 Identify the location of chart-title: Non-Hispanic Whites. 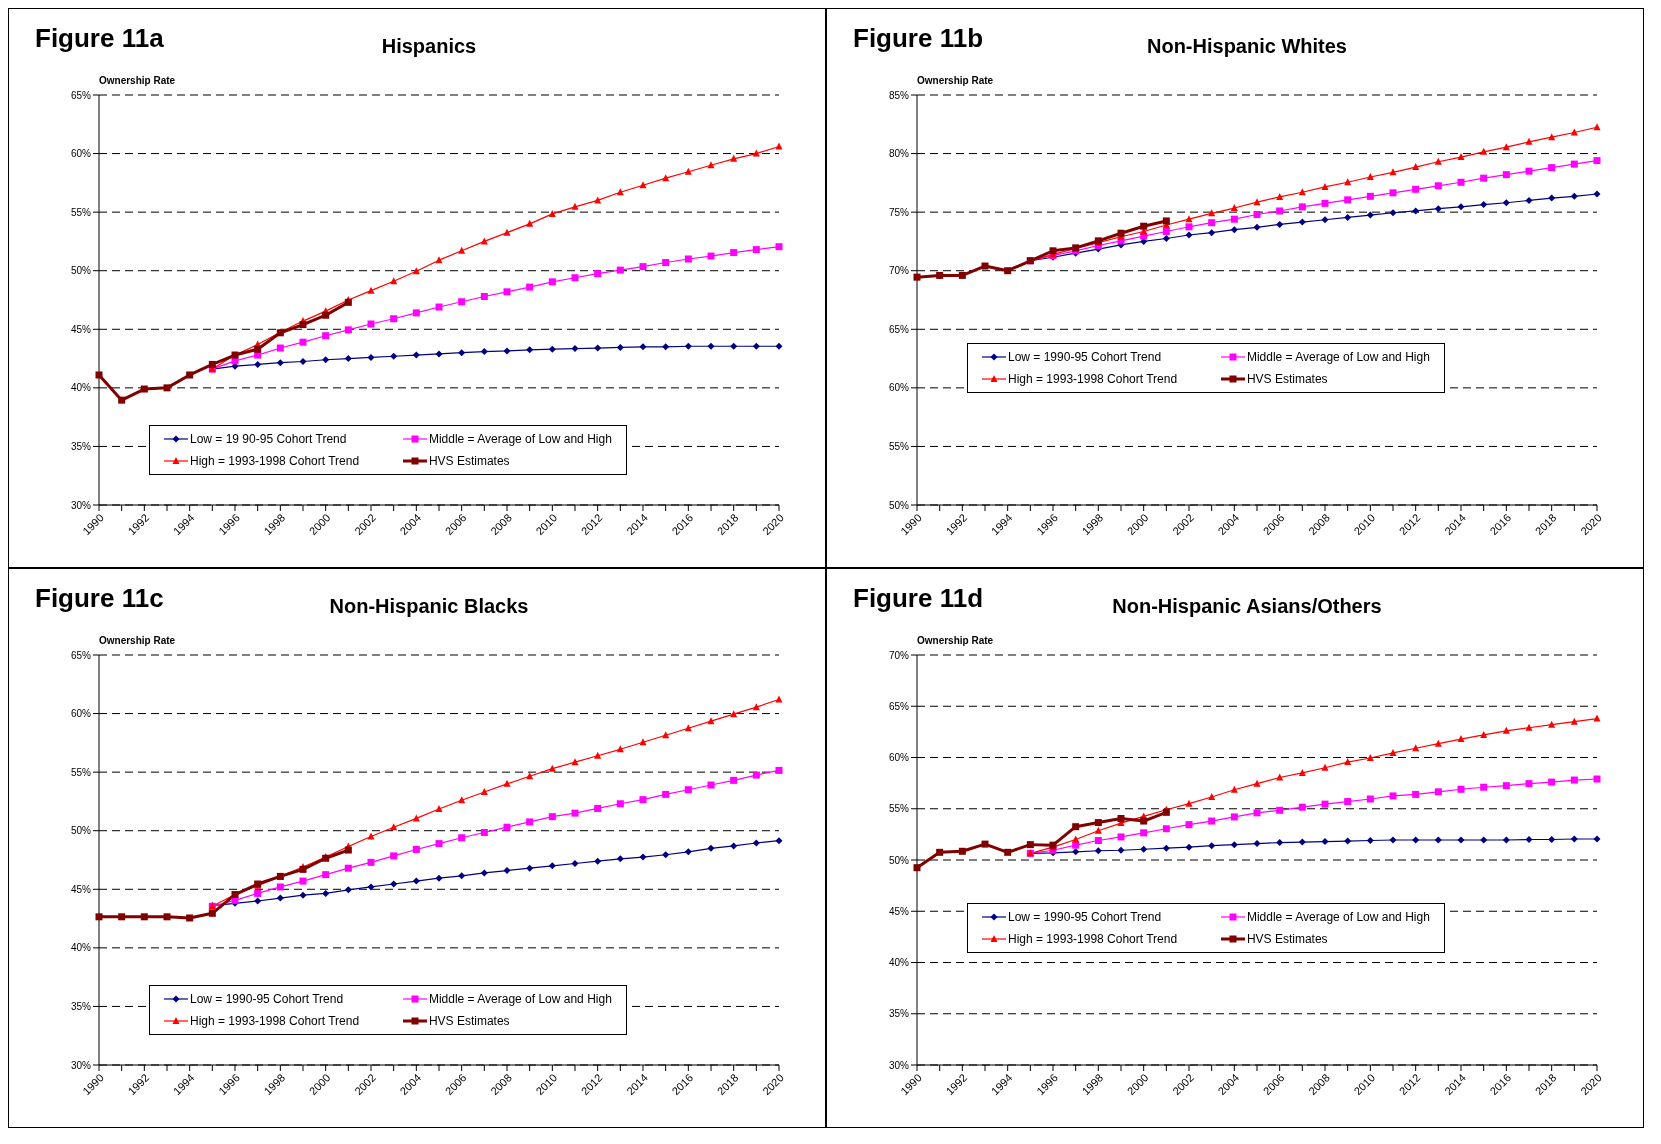
(1247, 46).